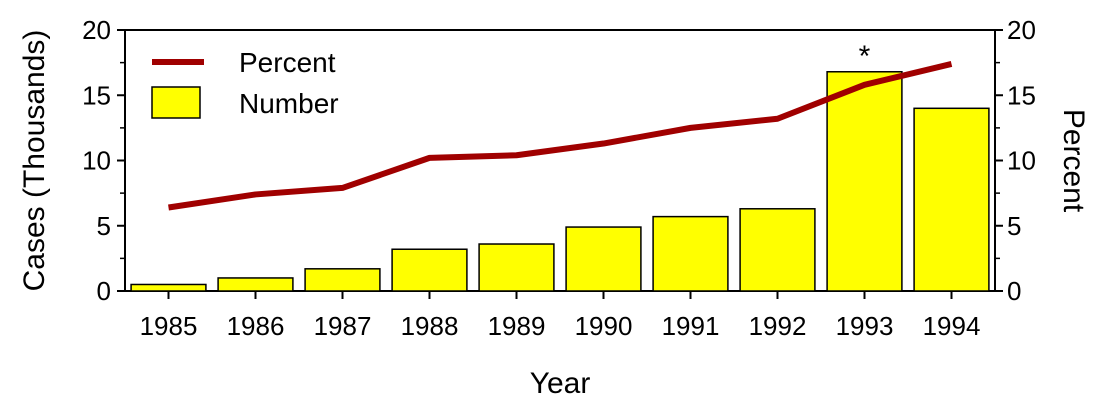 This screenshot has width=1100, height=394. I want to click on y-tick-label-5: 5, so click(104, 226).